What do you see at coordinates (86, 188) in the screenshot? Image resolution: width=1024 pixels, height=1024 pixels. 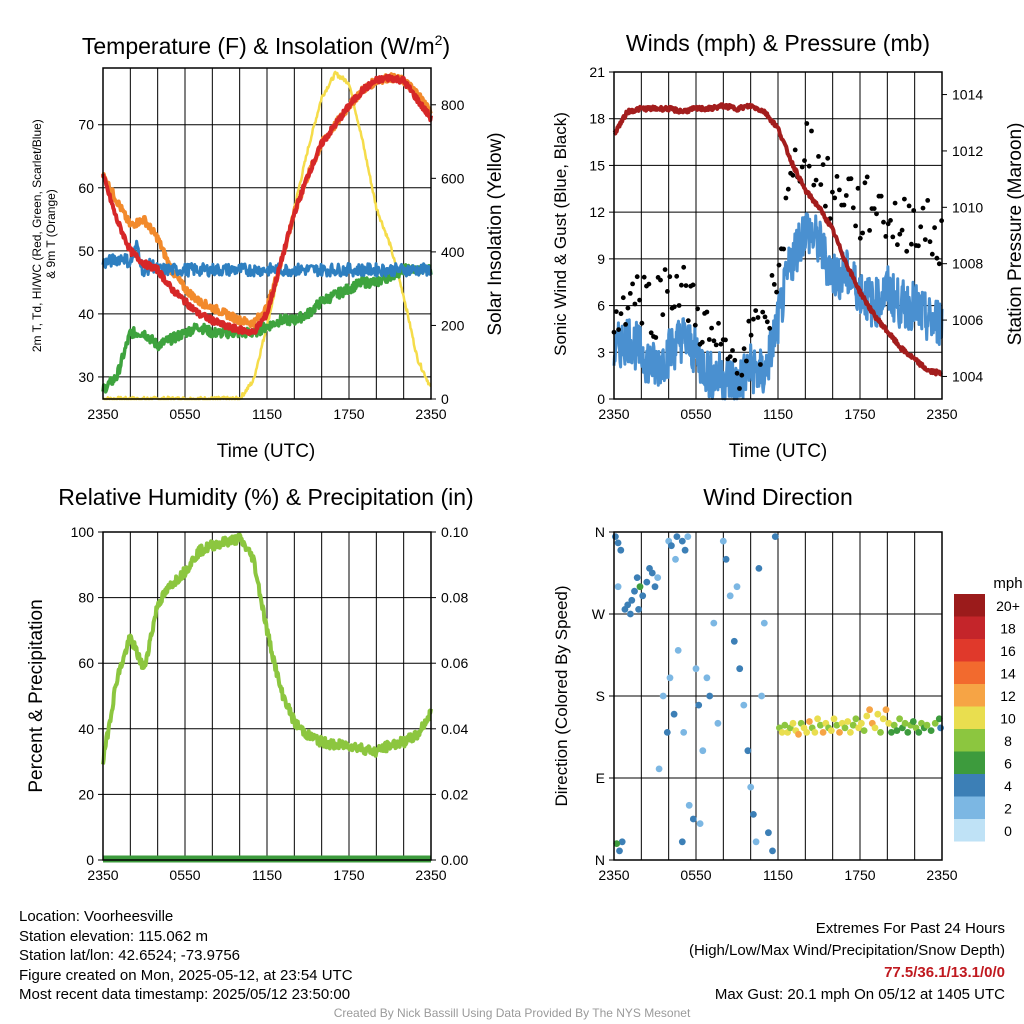 I see `y-tick-label: 60` at bounding box center [86, 188].